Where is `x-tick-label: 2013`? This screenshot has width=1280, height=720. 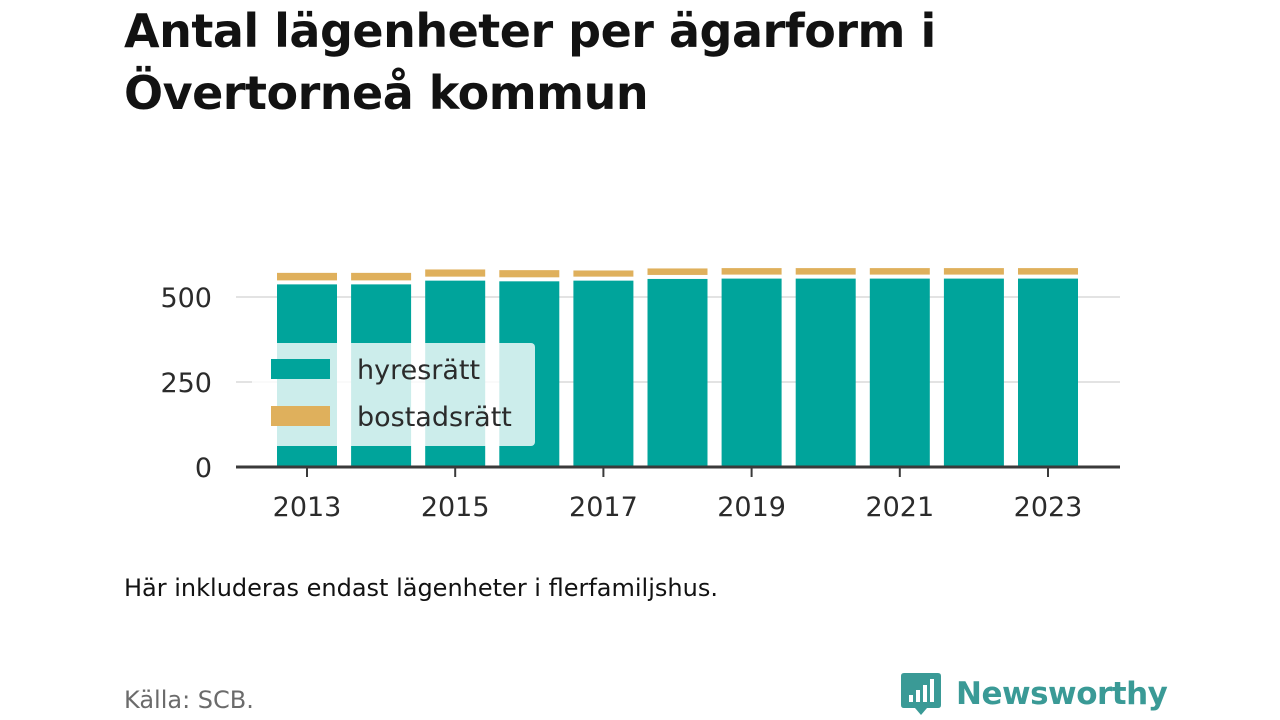 x-tick-label: 2013 is located at coordinates (307, 507).